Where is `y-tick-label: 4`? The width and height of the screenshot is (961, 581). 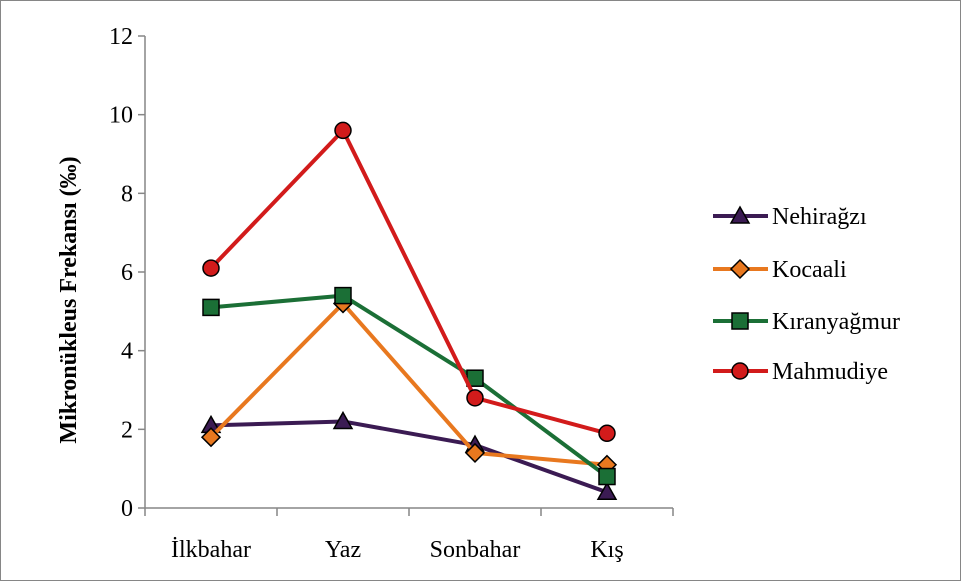 y-tick-label: 4 is located at coordinates (127, 352).